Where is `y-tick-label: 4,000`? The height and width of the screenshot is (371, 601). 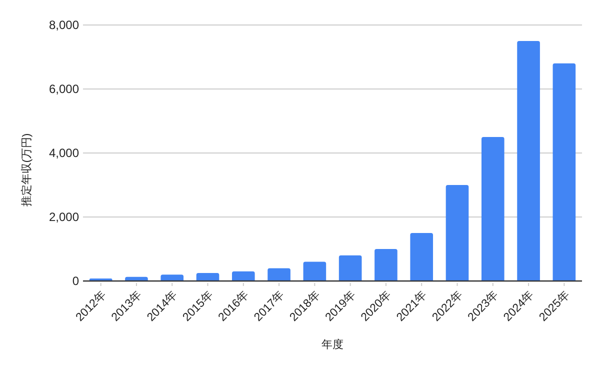
y-tick-label: 4,000 is located at coordinates (64, 153).